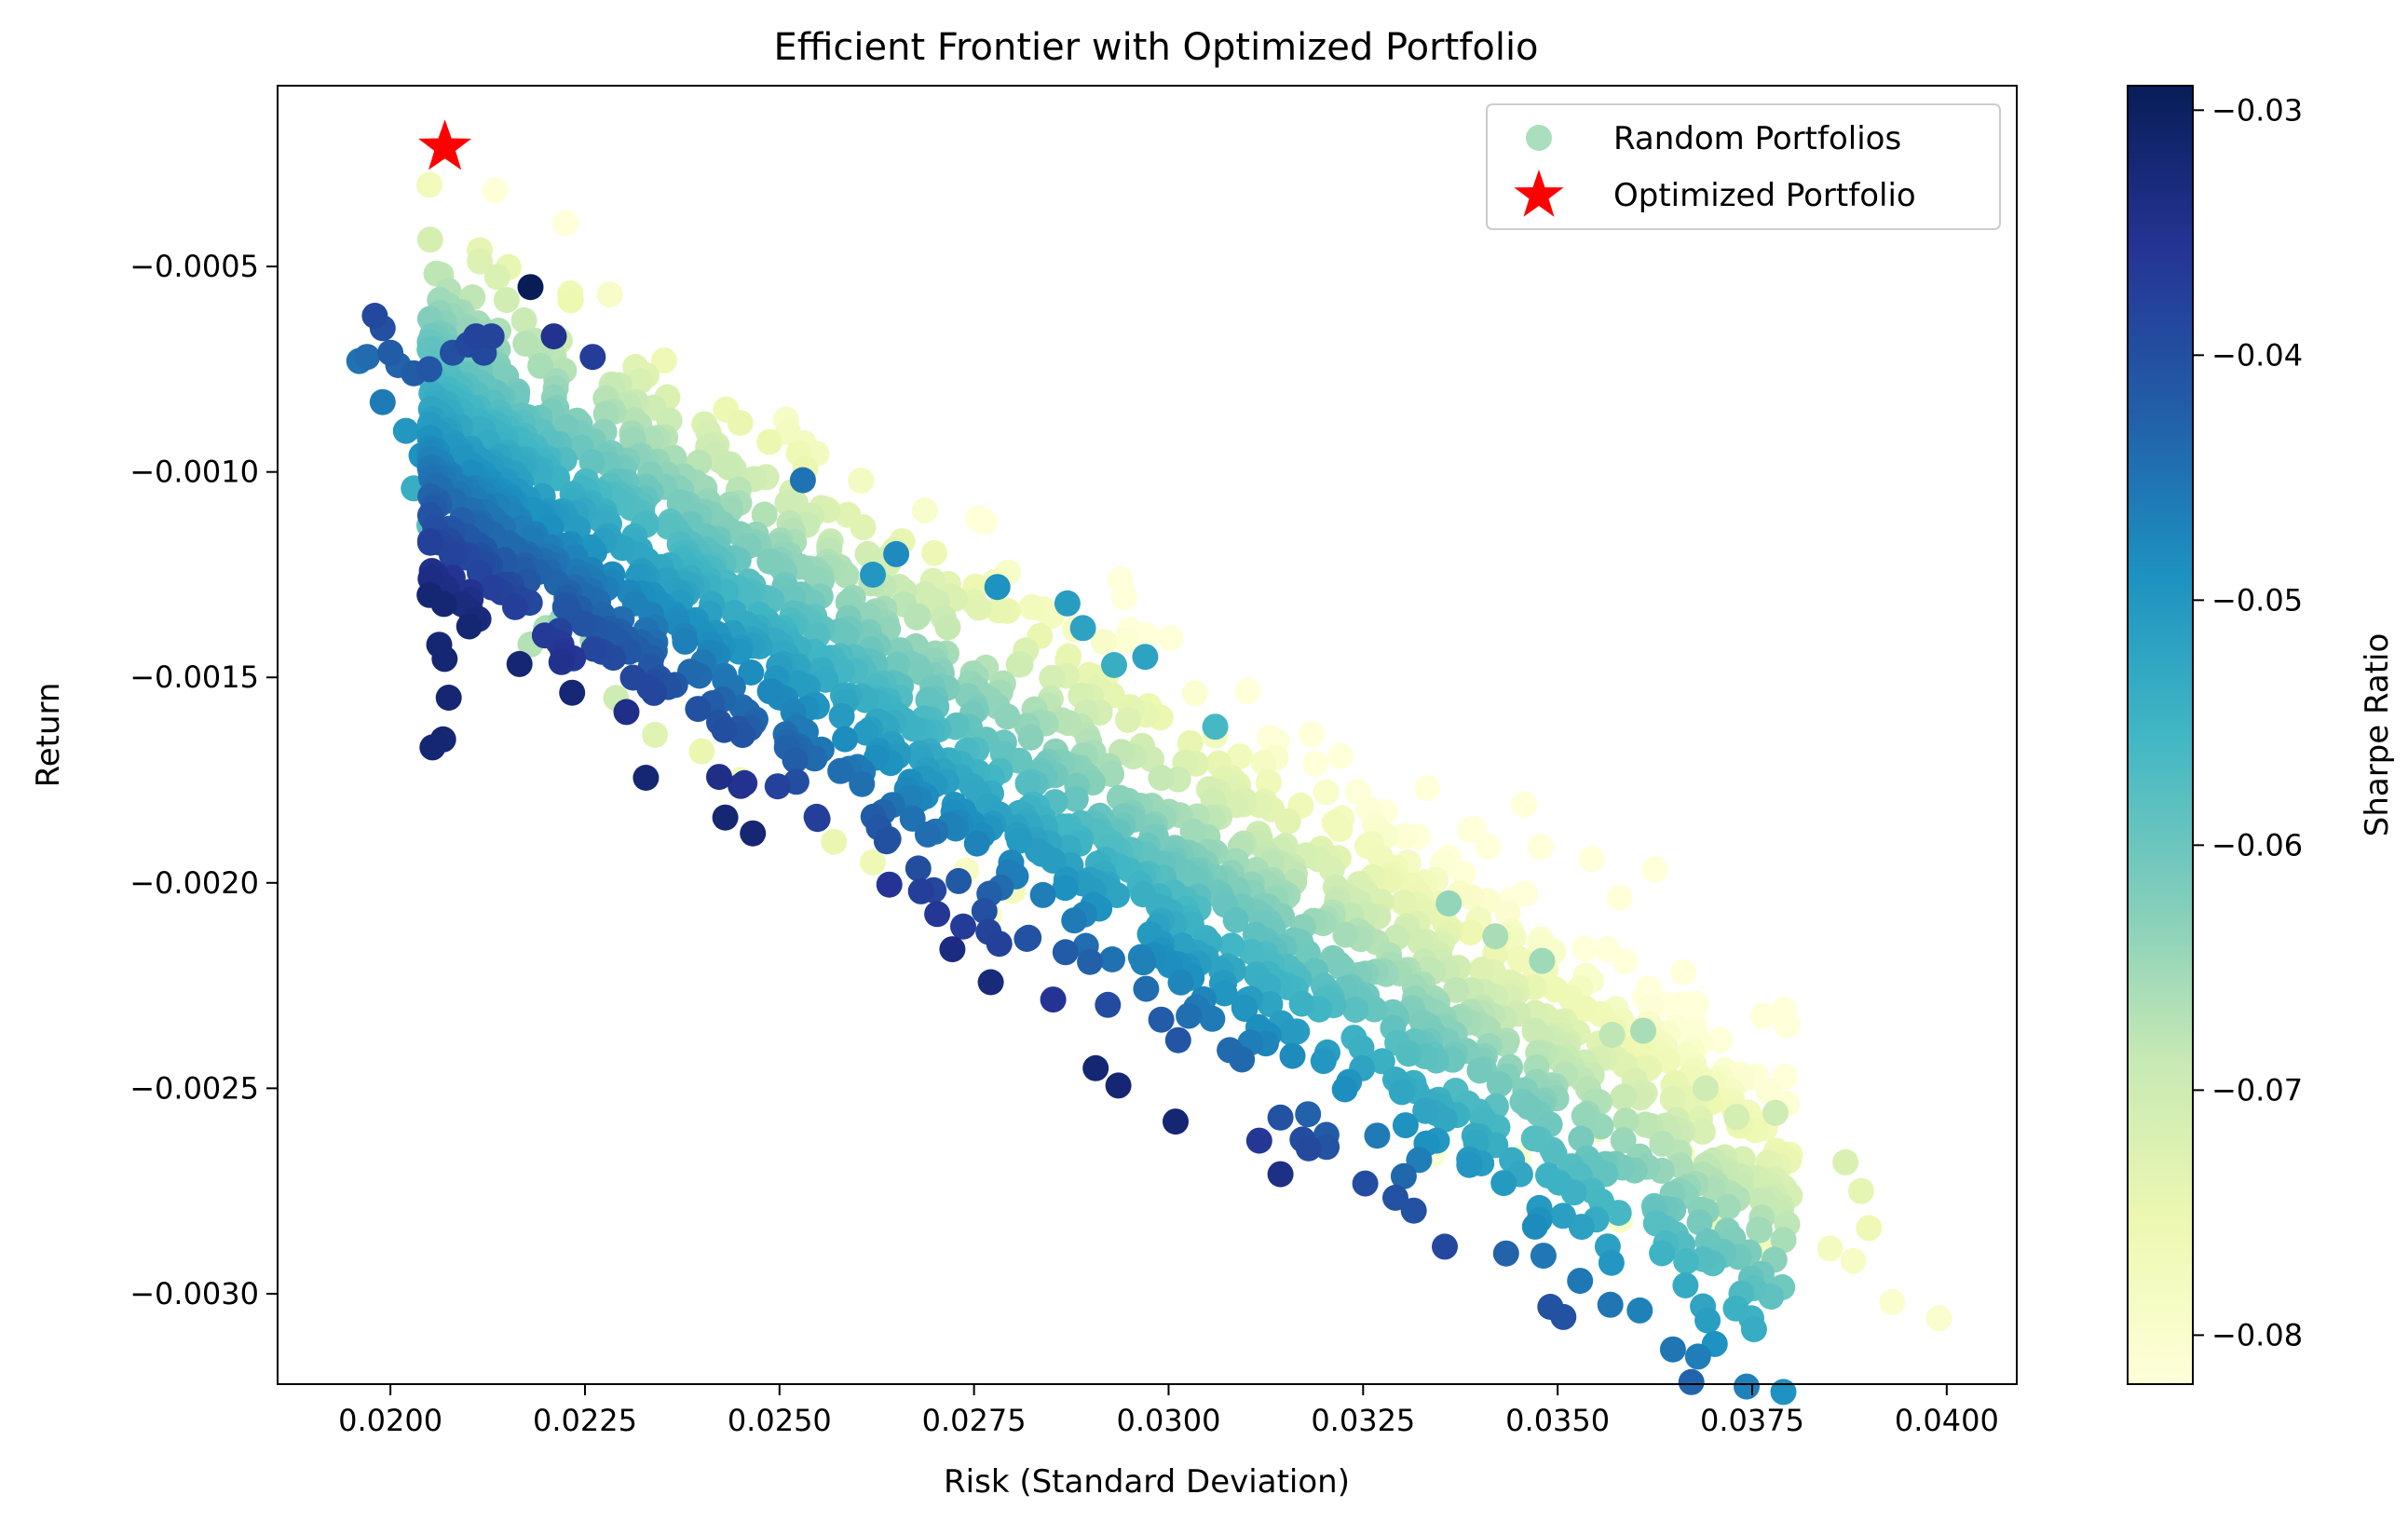 This screenshot has height=1522, width=2408. What do you see at coordinates (194, 266) in the screenshot?
I see `y-tick-label: −0.0005` at bounding box center [194, 266].